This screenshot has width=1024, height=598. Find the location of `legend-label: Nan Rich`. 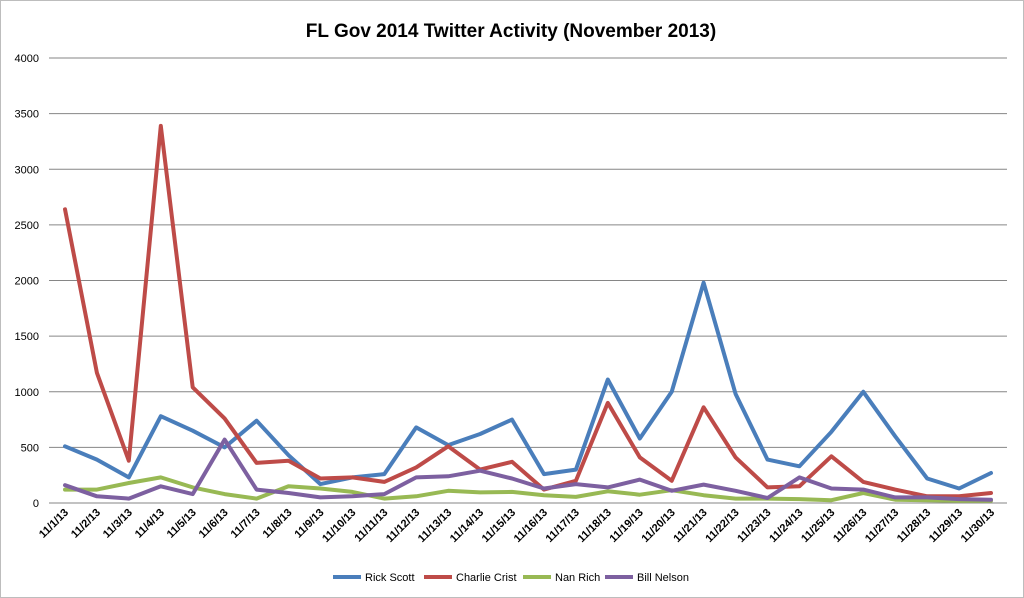

legend-label: Nan Rich is located at coordinates (577, 578).